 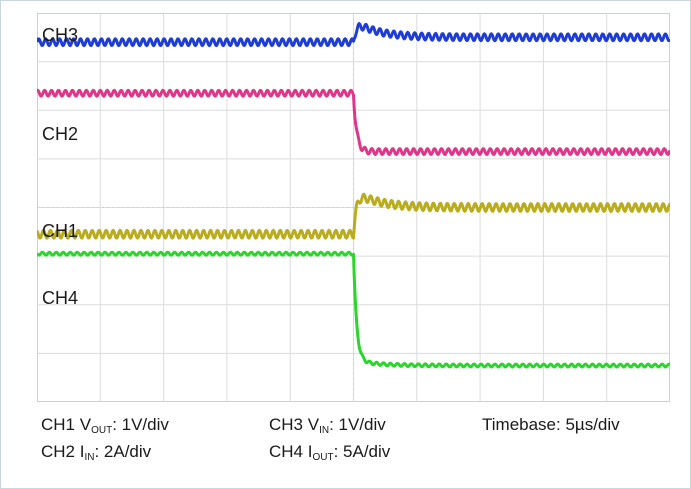 What do you see at coordinates (140, 424) in the screenshot?
I see `legend-ch1-suffix: : 1V/div` at bounding box center [140, 424].